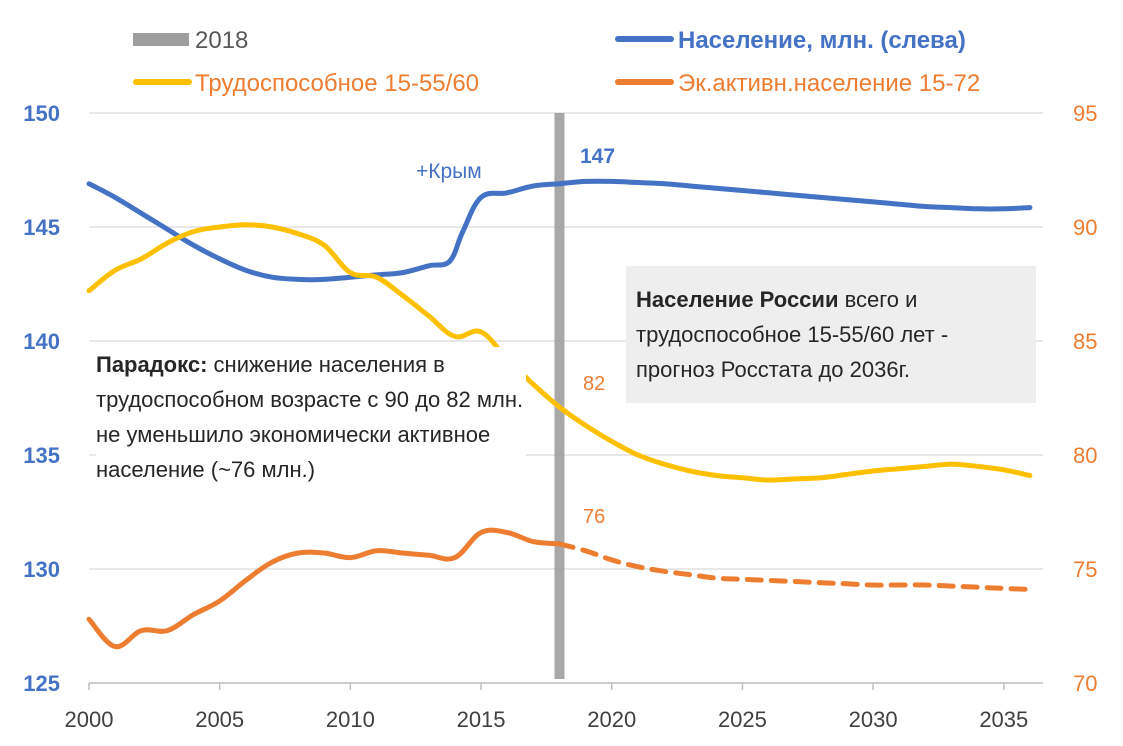  I want to click on y-left-tick-label: 140, so click(41, 341).